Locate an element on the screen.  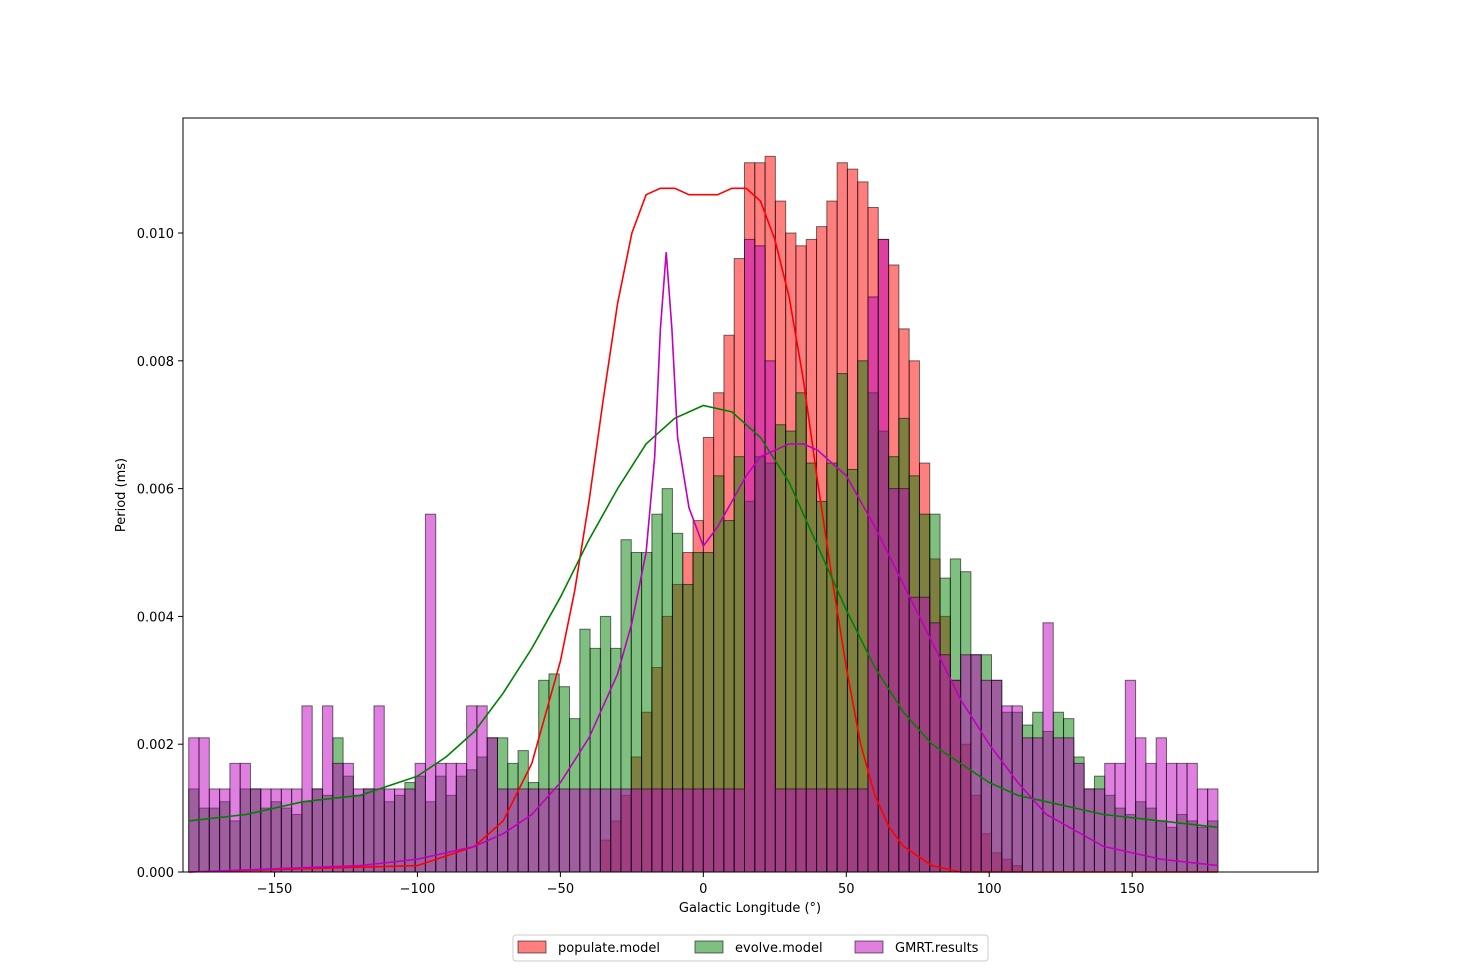
bar-GMRT.results-30 is located at coordinates (502, 830).